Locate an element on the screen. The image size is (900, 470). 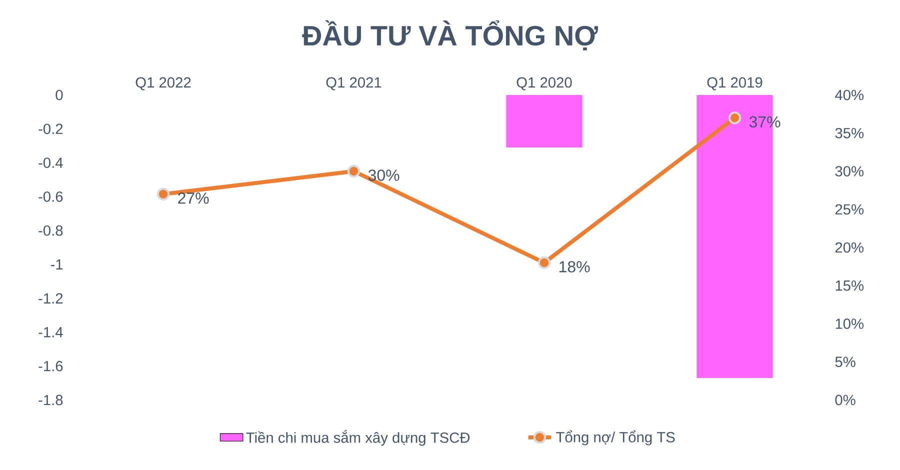
x-tick-label: Q1 2019 is located at coordinates (734, 83).